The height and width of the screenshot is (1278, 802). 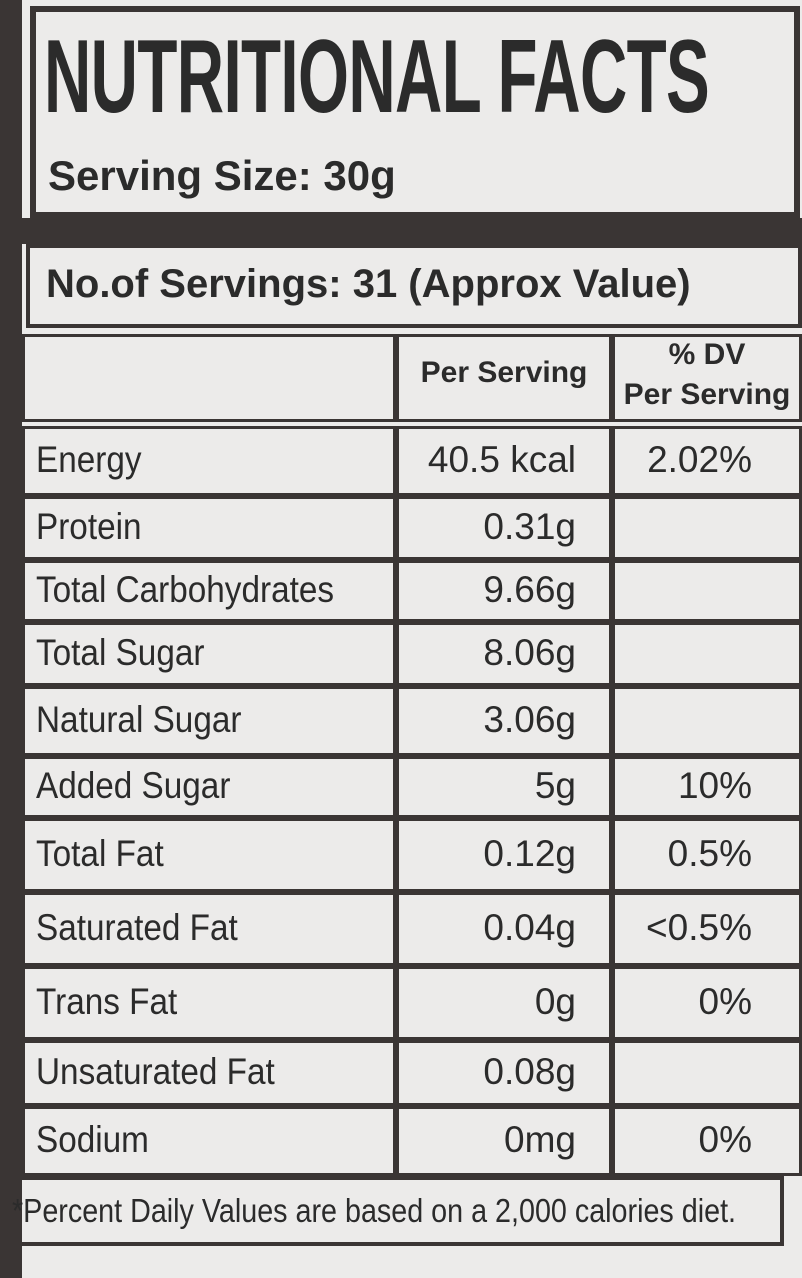 What do you see at coordinates (529, 853) in the screenshot?
I see `nutrient-amount: 0.12g` at bounding box center [529, 853].